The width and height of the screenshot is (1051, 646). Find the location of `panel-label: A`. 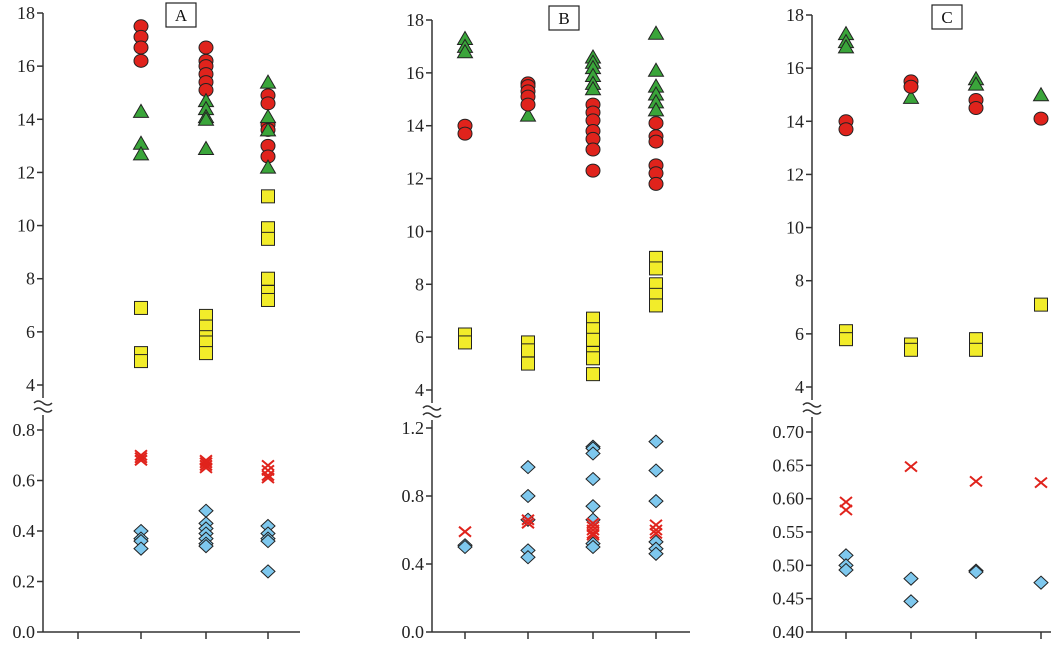

panel-label: A is located at coordinates (181, 15).